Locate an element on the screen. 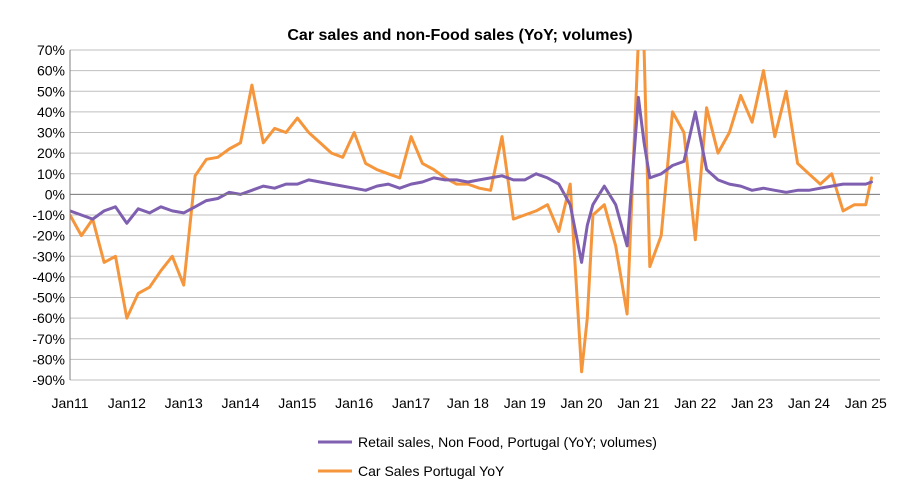  y-tick-label: -10% is located at coordinates (48, 215).